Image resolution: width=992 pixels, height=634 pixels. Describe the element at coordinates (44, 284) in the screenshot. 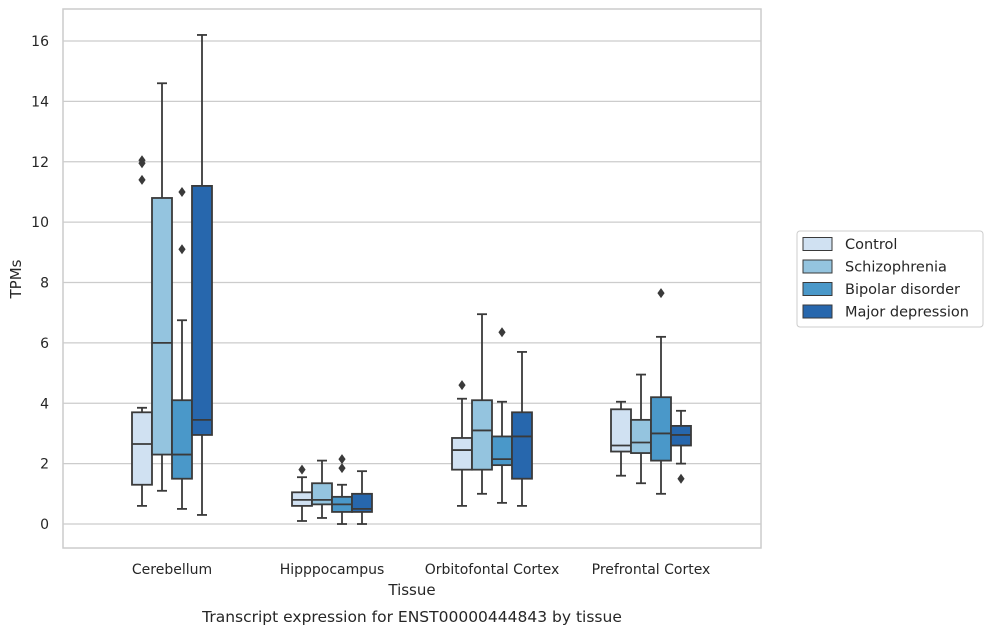

I see `y-tick-label-4: 8` at that location.